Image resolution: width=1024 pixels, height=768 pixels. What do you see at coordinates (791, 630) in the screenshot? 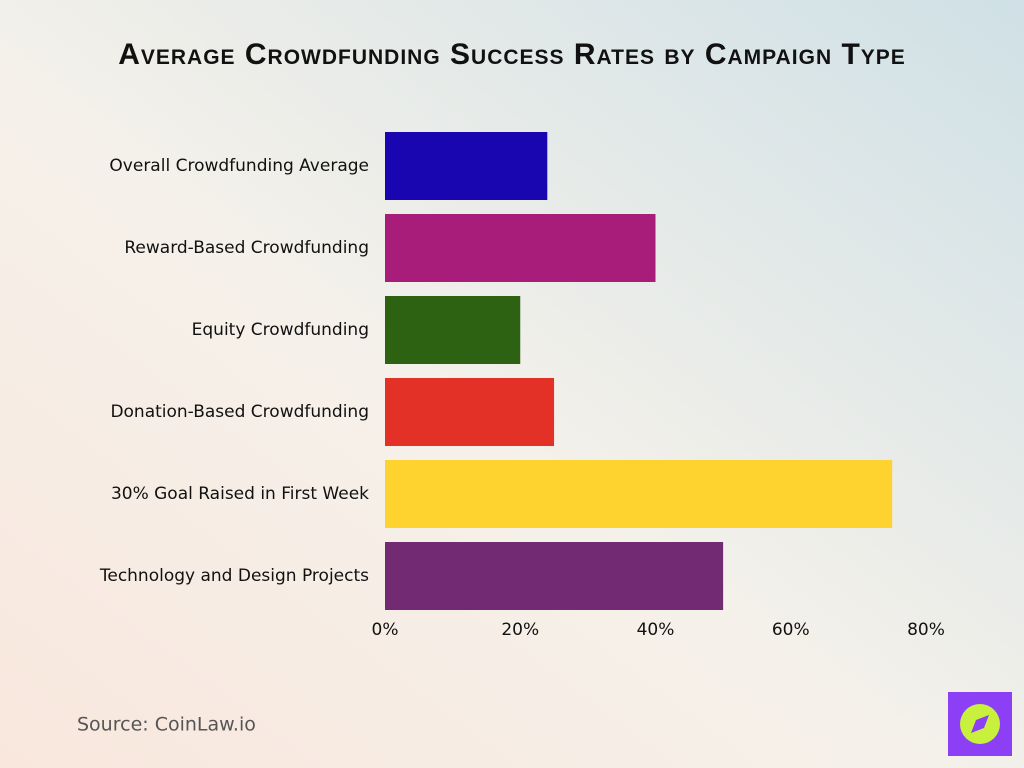
I see `x-tick-label: 60%` at bounding box center [791, 630].